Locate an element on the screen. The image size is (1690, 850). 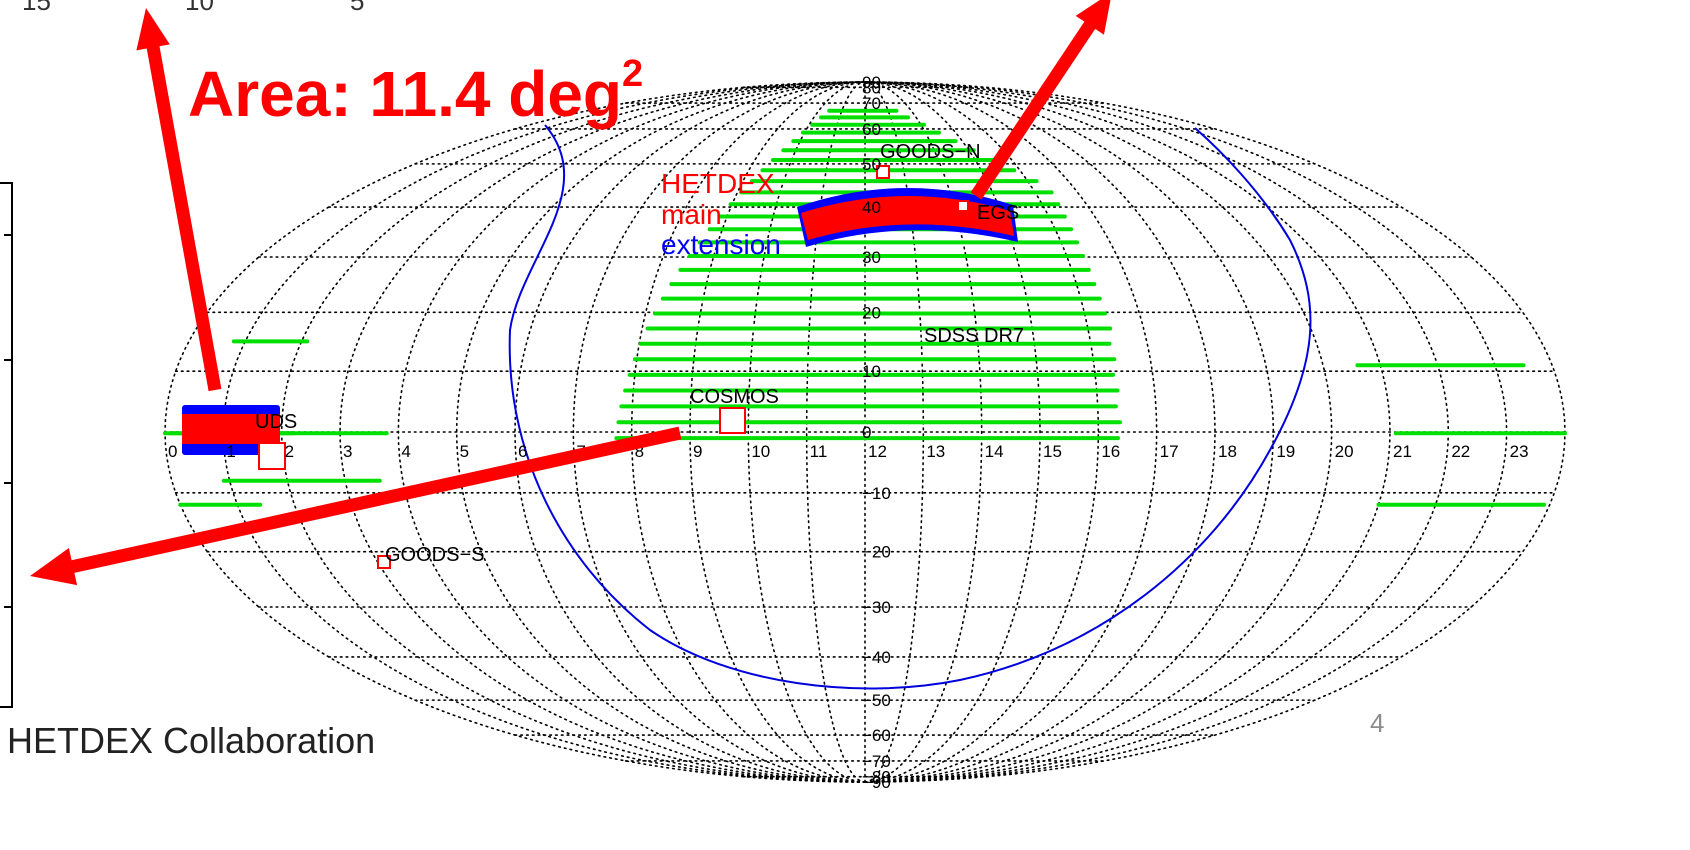
dec-tick-label: −80 is located at coordinates (876, 777).